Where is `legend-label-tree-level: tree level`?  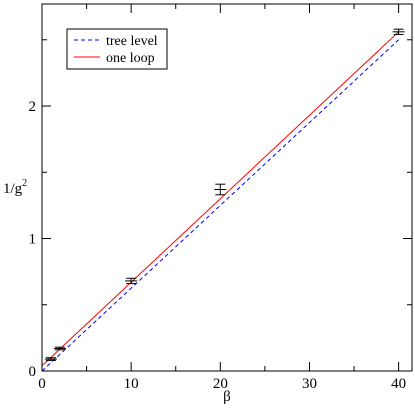
legend-label-tree-level: tree level is located at coordinates (132, 41).